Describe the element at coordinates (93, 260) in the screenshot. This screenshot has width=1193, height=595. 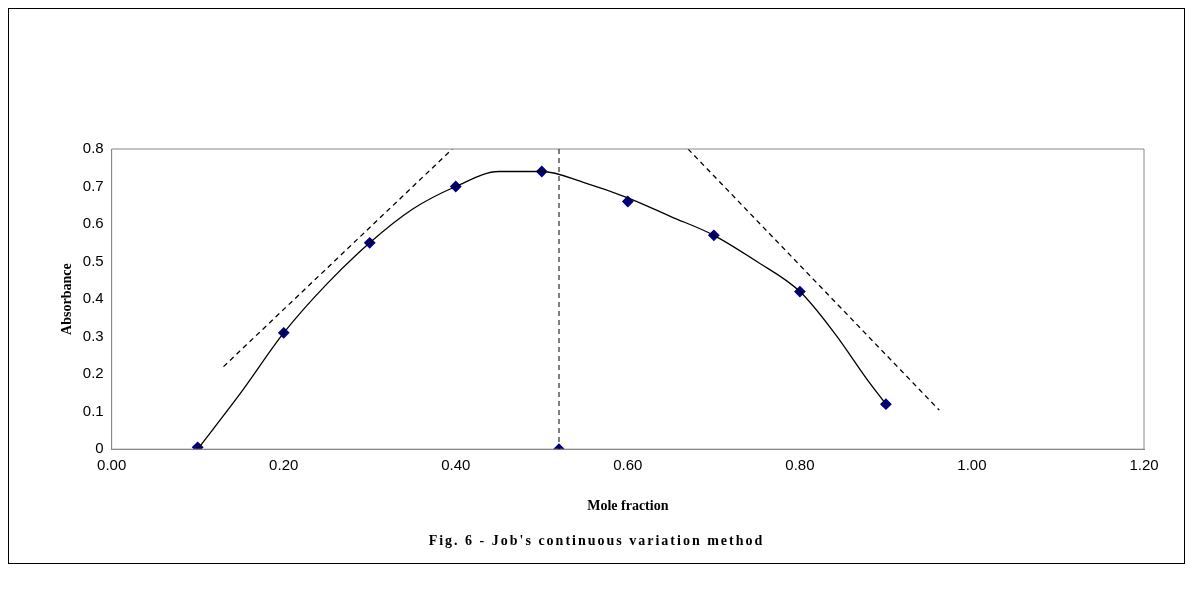
I see `y-tick-label: 0.5` at that location.